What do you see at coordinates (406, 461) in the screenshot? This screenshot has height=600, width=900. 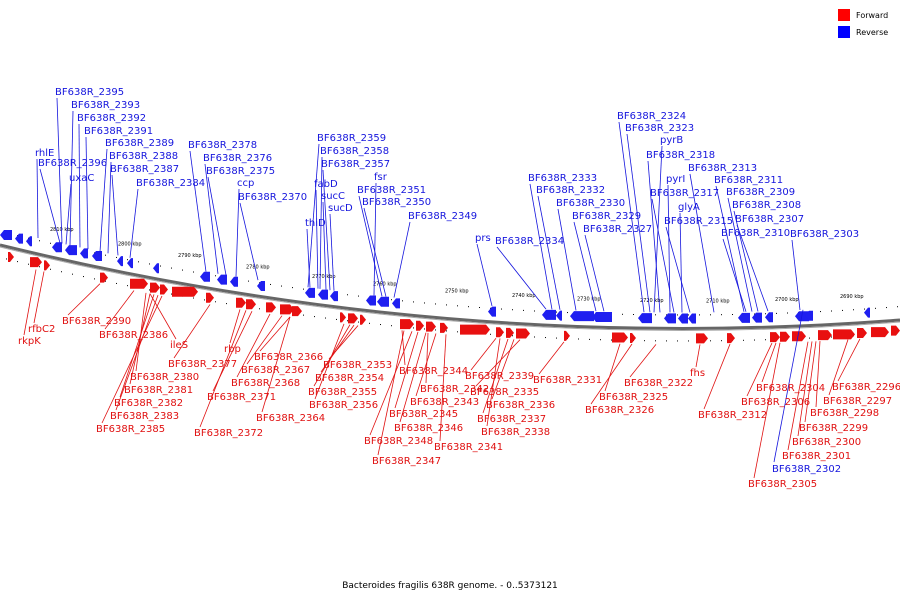 I see `forward-gene-label: BF638R_2347` at bounding box center [406, 461].